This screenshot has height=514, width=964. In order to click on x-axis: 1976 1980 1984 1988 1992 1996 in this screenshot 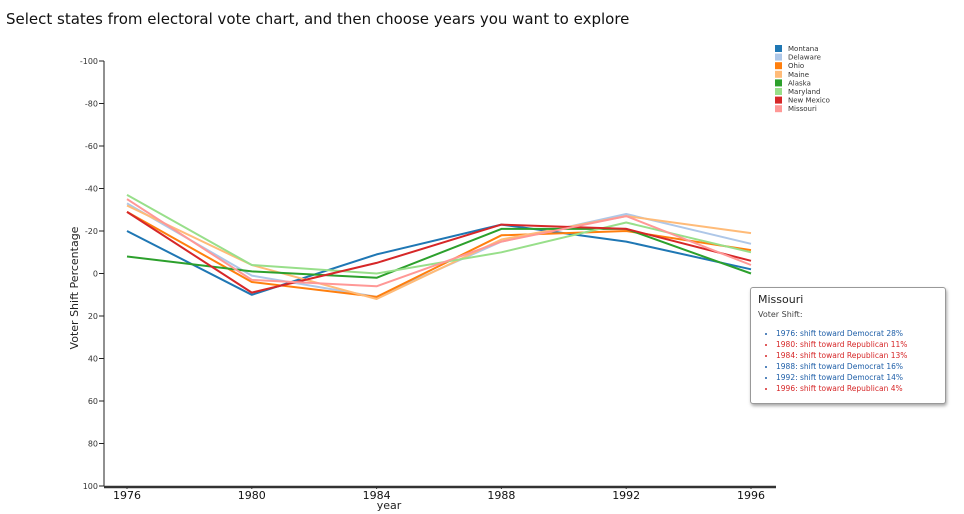, I will do `click(440, 493)`.